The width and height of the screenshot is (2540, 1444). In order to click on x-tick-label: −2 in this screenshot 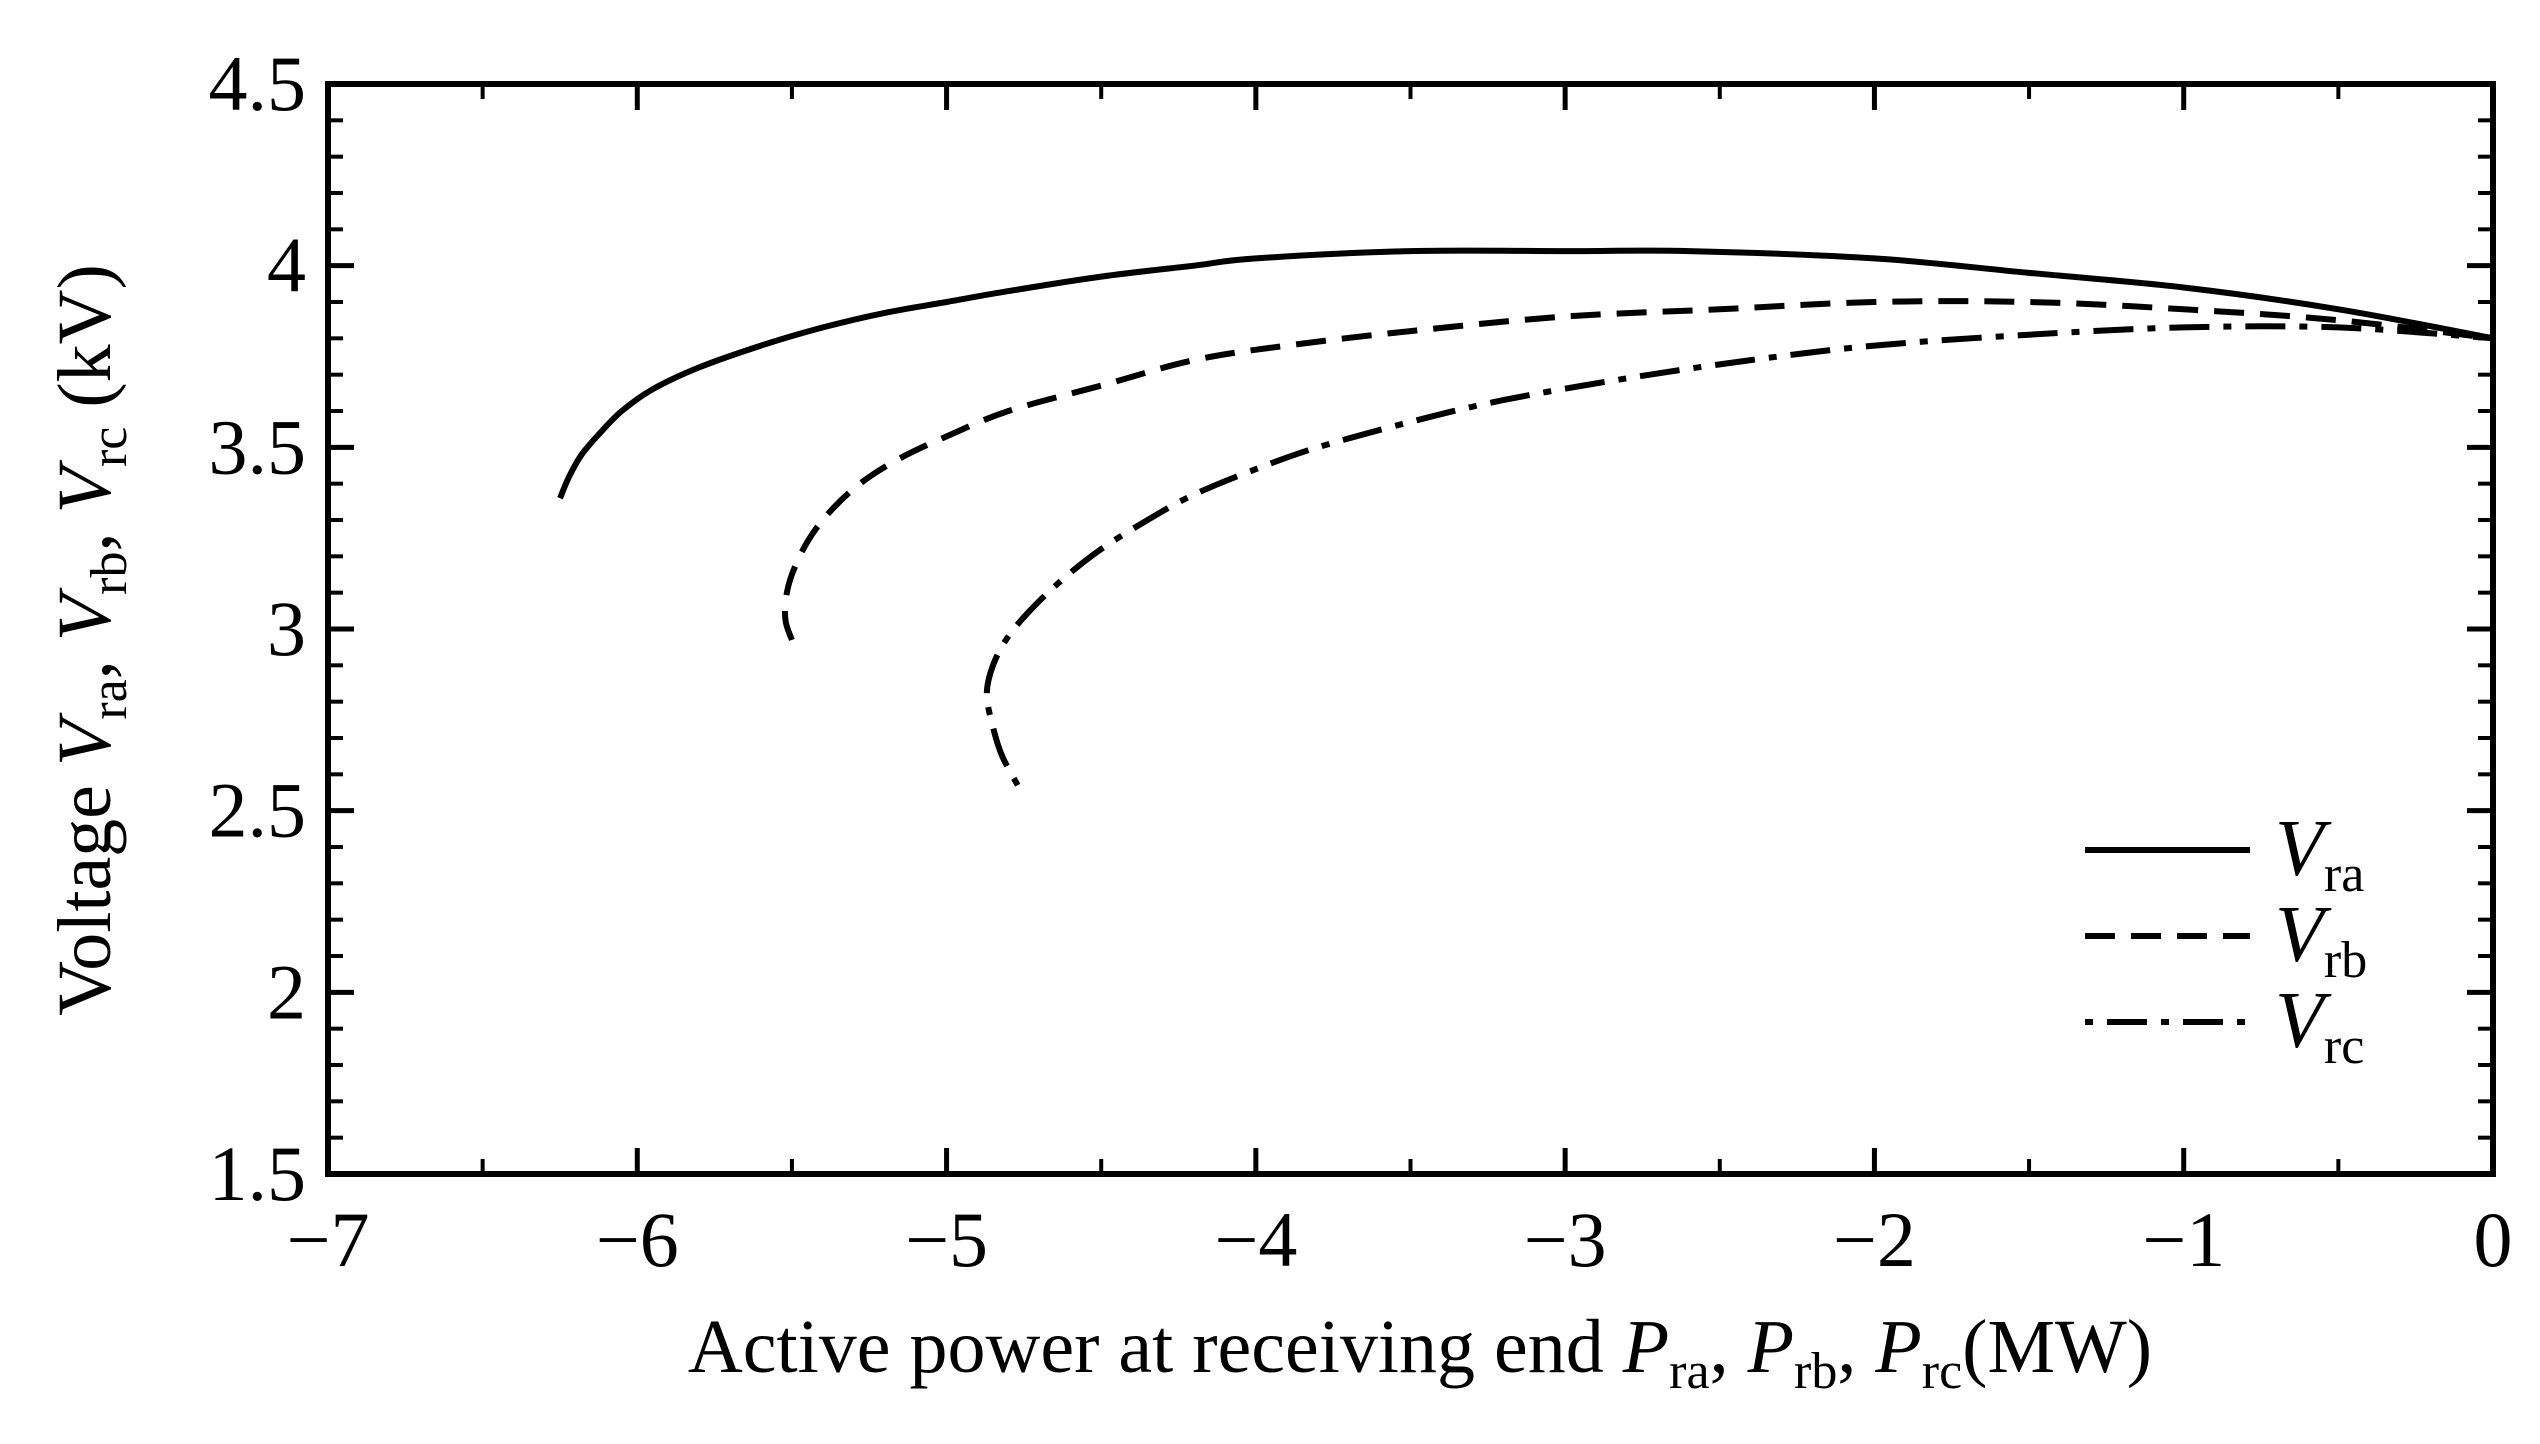, I will do `click(1874, 1239)`.